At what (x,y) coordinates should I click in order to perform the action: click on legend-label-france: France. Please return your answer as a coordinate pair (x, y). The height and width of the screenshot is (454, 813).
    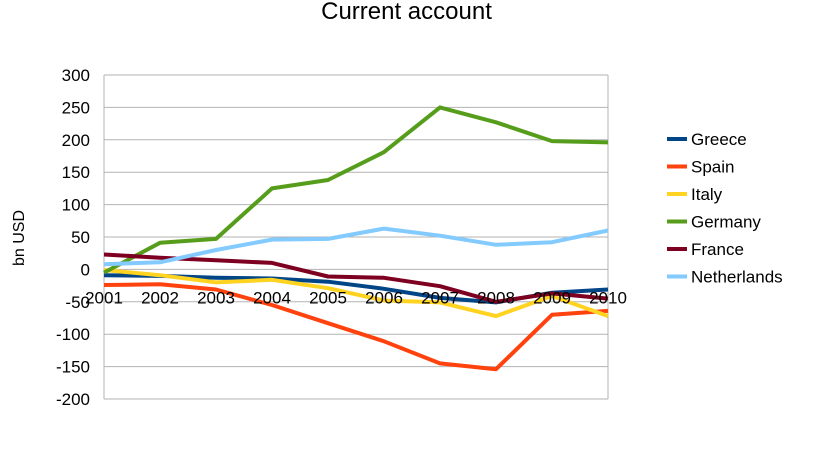
    Looking at the image, I should click on (717, 249).